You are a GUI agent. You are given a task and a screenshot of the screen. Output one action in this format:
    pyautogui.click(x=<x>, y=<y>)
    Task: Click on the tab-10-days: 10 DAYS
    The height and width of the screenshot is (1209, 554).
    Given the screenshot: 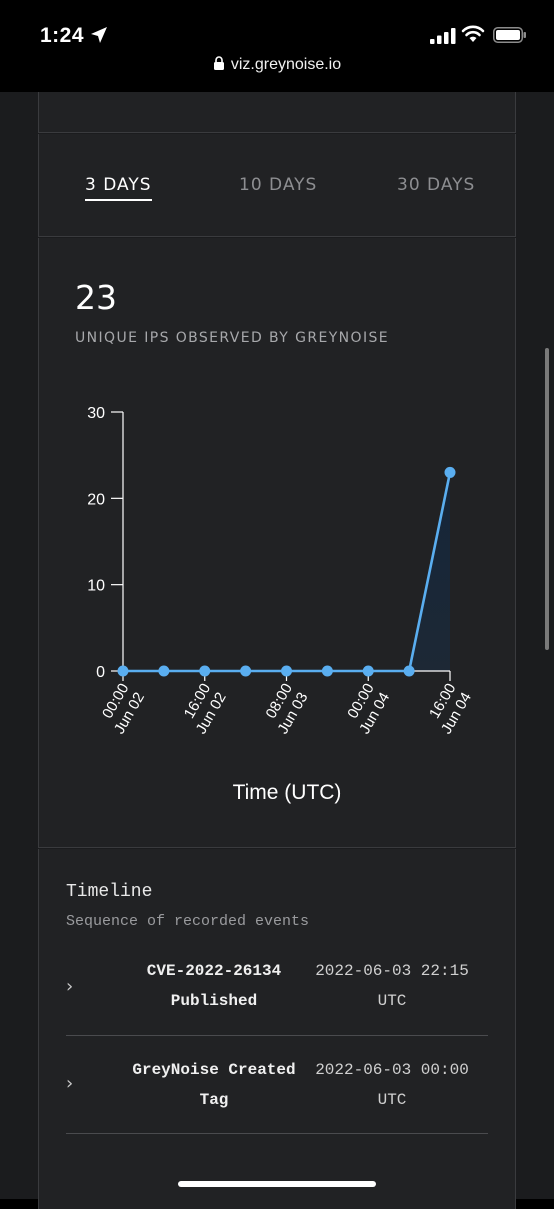 What is the action you would take?
    pyautogui.click(x=278, y=185)
    